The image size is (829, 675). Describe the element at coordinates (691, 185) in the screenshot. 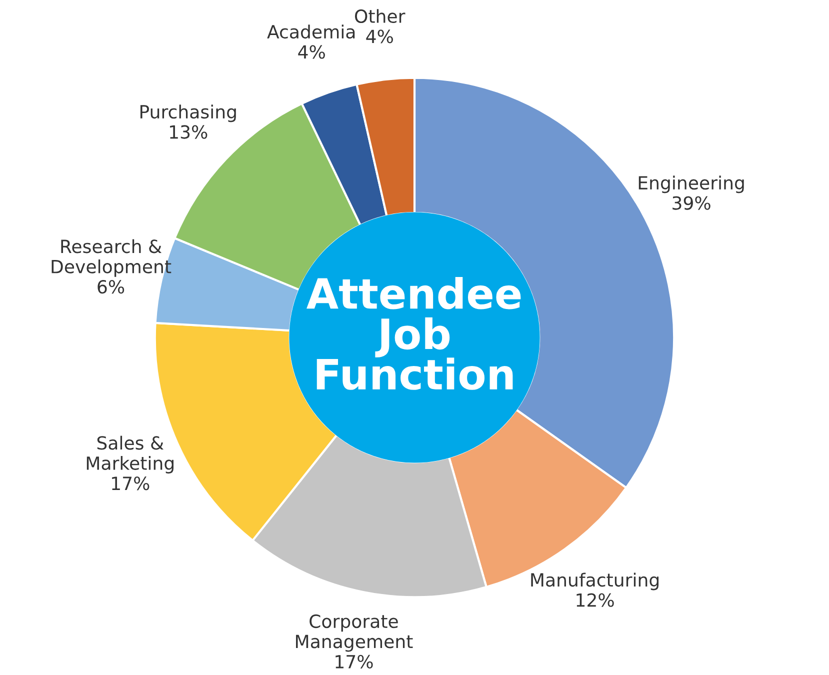

I see `slice-label: Engineering` at that location.